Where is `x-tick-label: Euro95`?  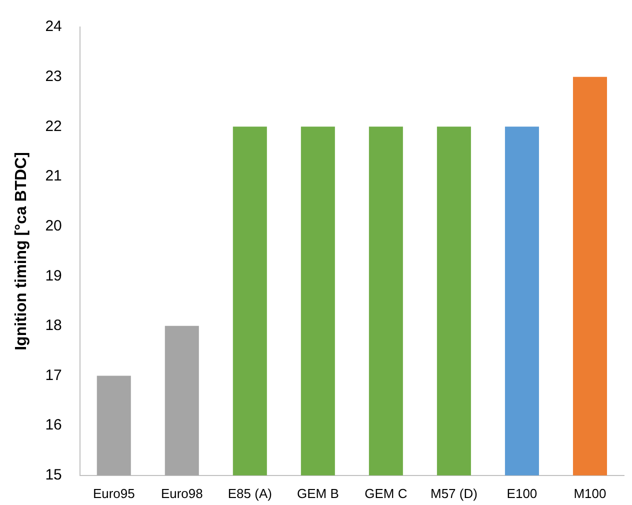
x-tick-label: Euro95 is located at coordinates (113, 493).